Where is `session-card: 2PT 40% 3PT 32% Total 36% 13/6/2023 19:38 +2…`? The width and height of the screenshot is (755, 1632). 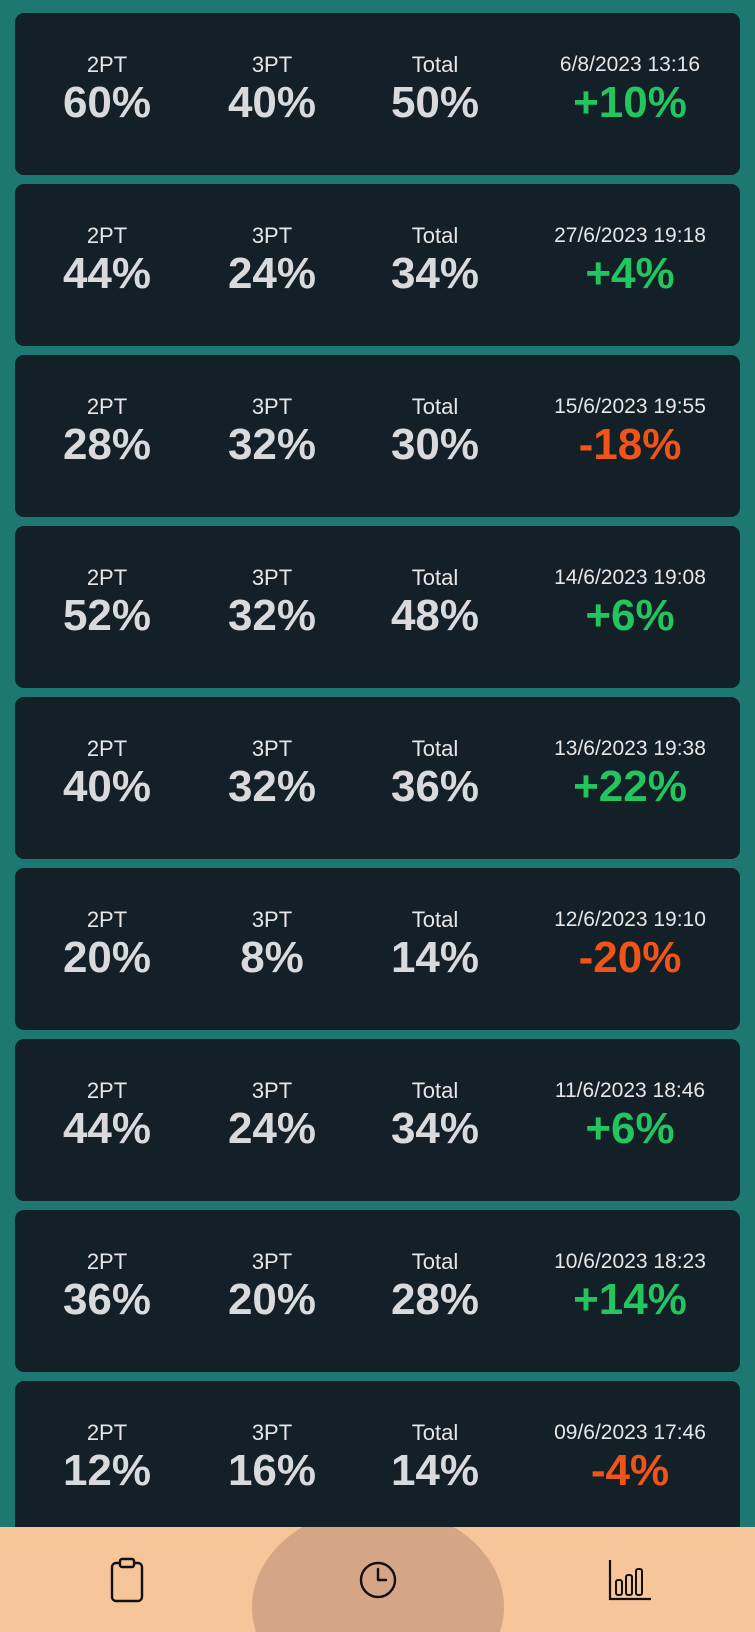 session-card: 2PT 40% 3PT 32% Total 36% 13/6/2023 19:38 +2… is located at coordinates (377, 778).